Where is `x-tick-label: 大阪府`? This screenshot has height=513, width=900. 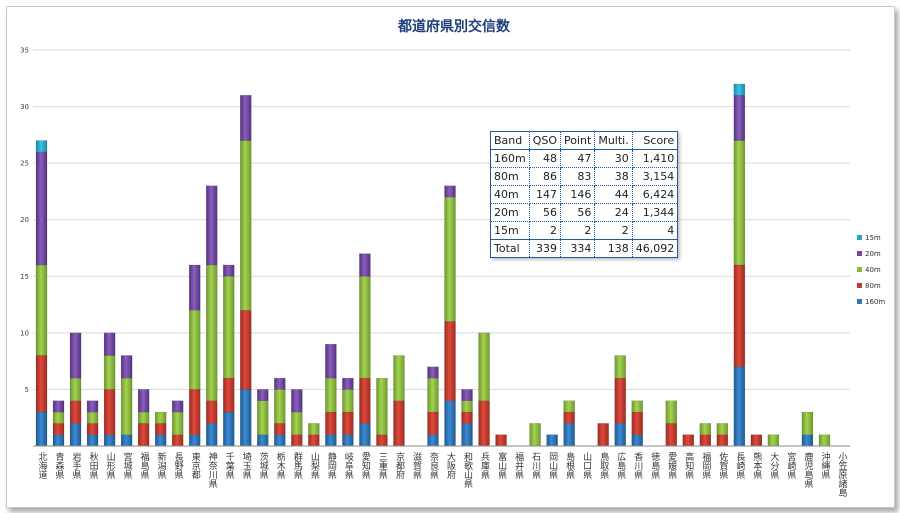 x-tick-label: 大阪府 is located at coordinates (450, 465).